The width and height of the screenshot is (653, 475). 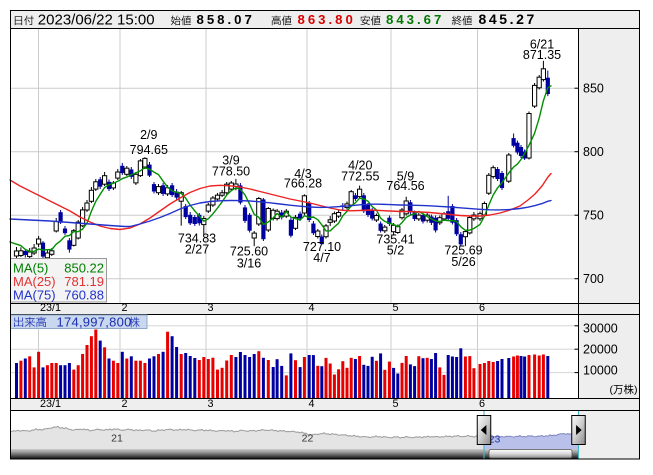 What do you see at coordinates (117, 439) in the screenshot?
I see `svg-text: 21` at bounding box center [117, 439].